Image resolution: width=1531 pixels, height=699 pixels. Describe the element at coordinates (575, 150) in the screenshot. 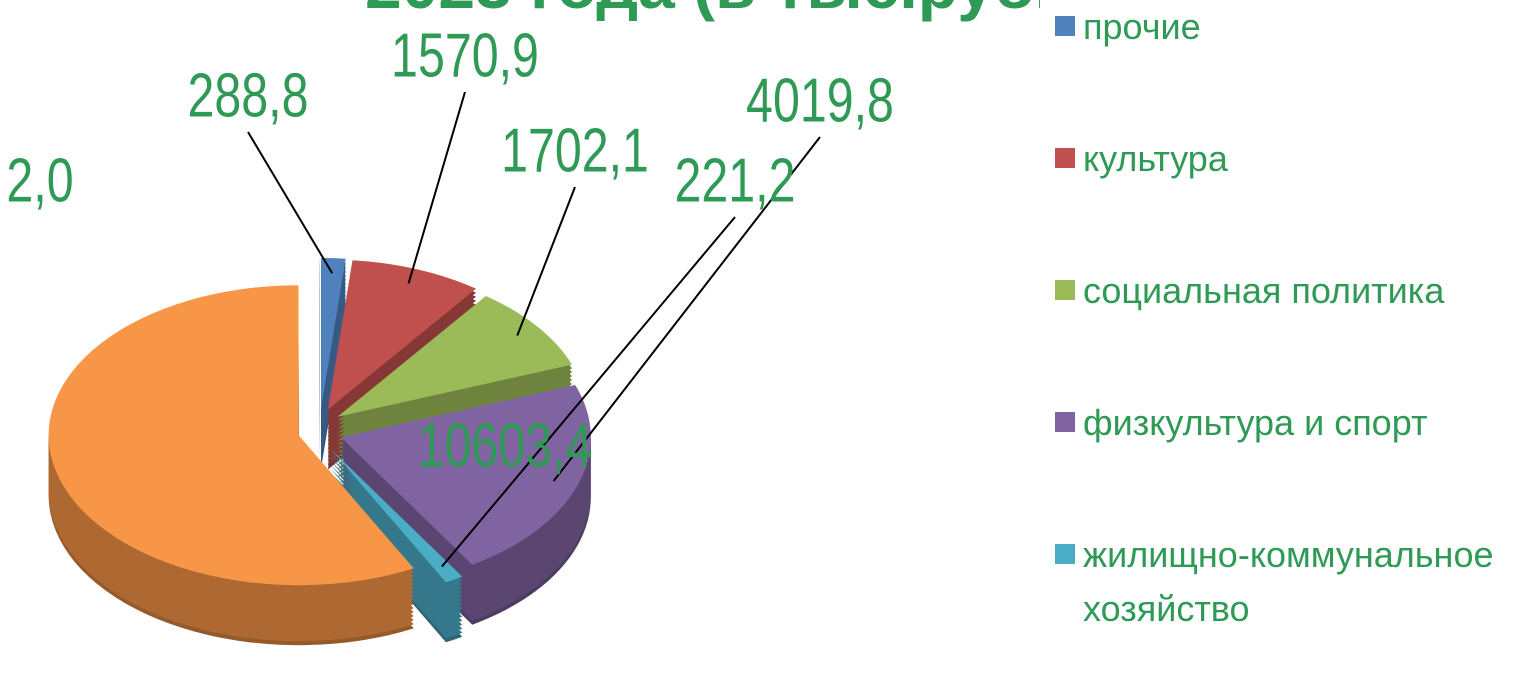

I see `data-label: 1702,1` at that location.